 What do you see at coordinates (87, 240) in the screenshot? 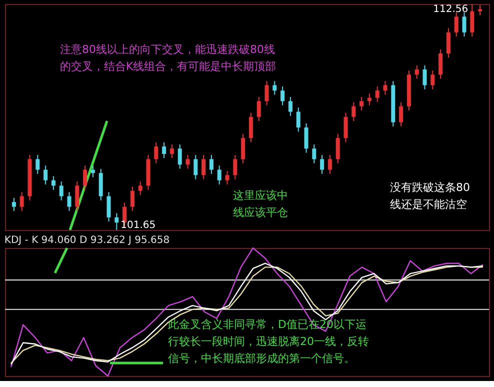
I see `chart-title: KDJ - K 94.060 D 93.262 J 95.658` at bounding box center [87, 240].